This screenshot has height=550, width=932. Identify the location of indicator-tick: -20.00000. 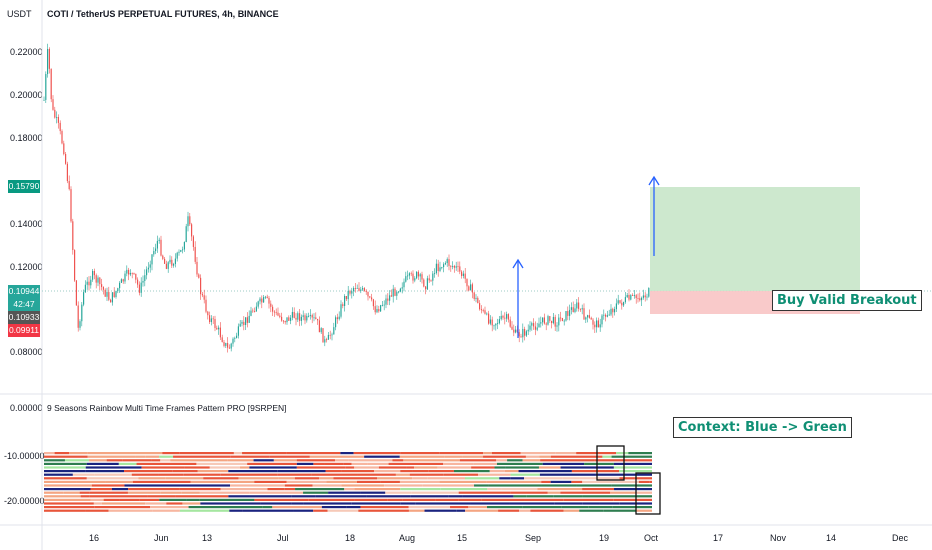
(24, 501).